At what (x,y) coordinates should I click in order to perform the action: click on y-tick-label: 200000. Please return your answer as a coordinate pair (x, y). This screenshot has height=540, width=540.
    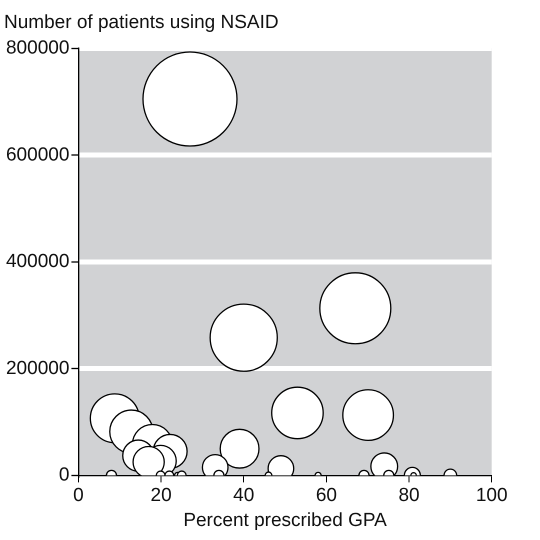
    Looking at the image, I should click on (38, 368).